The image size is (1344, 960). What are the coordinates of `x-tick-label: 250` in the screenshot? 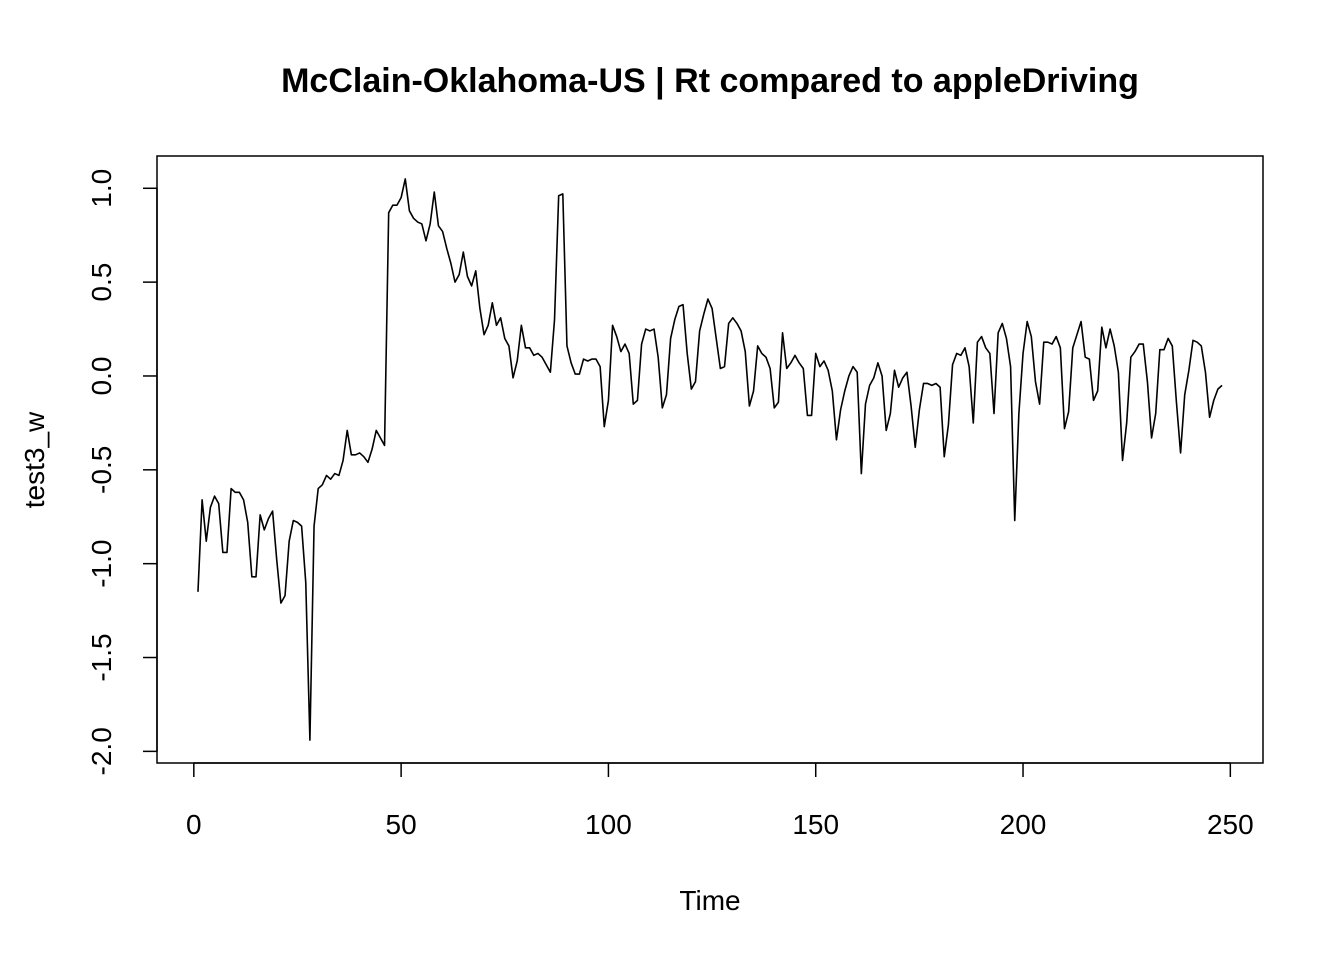 It's located at (1230, 824).